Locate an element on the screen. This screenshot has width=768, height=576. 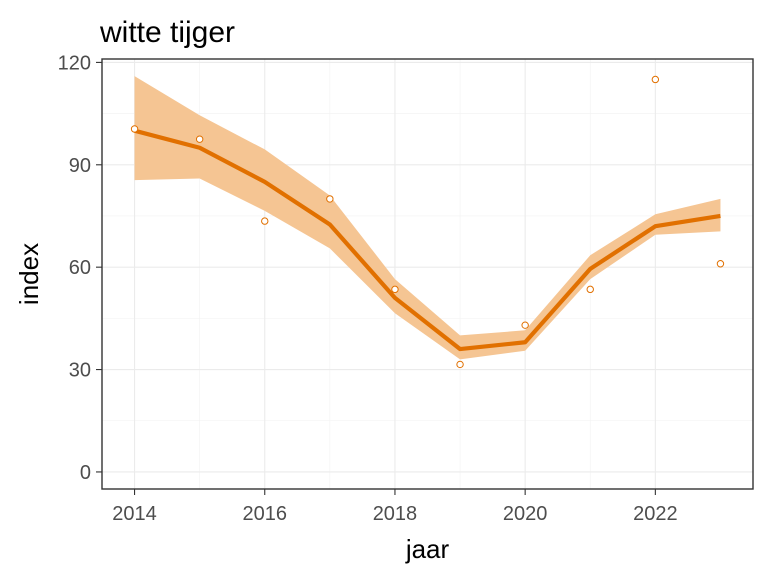
y-tick-label: 90 is located at coordinates (80, 166).